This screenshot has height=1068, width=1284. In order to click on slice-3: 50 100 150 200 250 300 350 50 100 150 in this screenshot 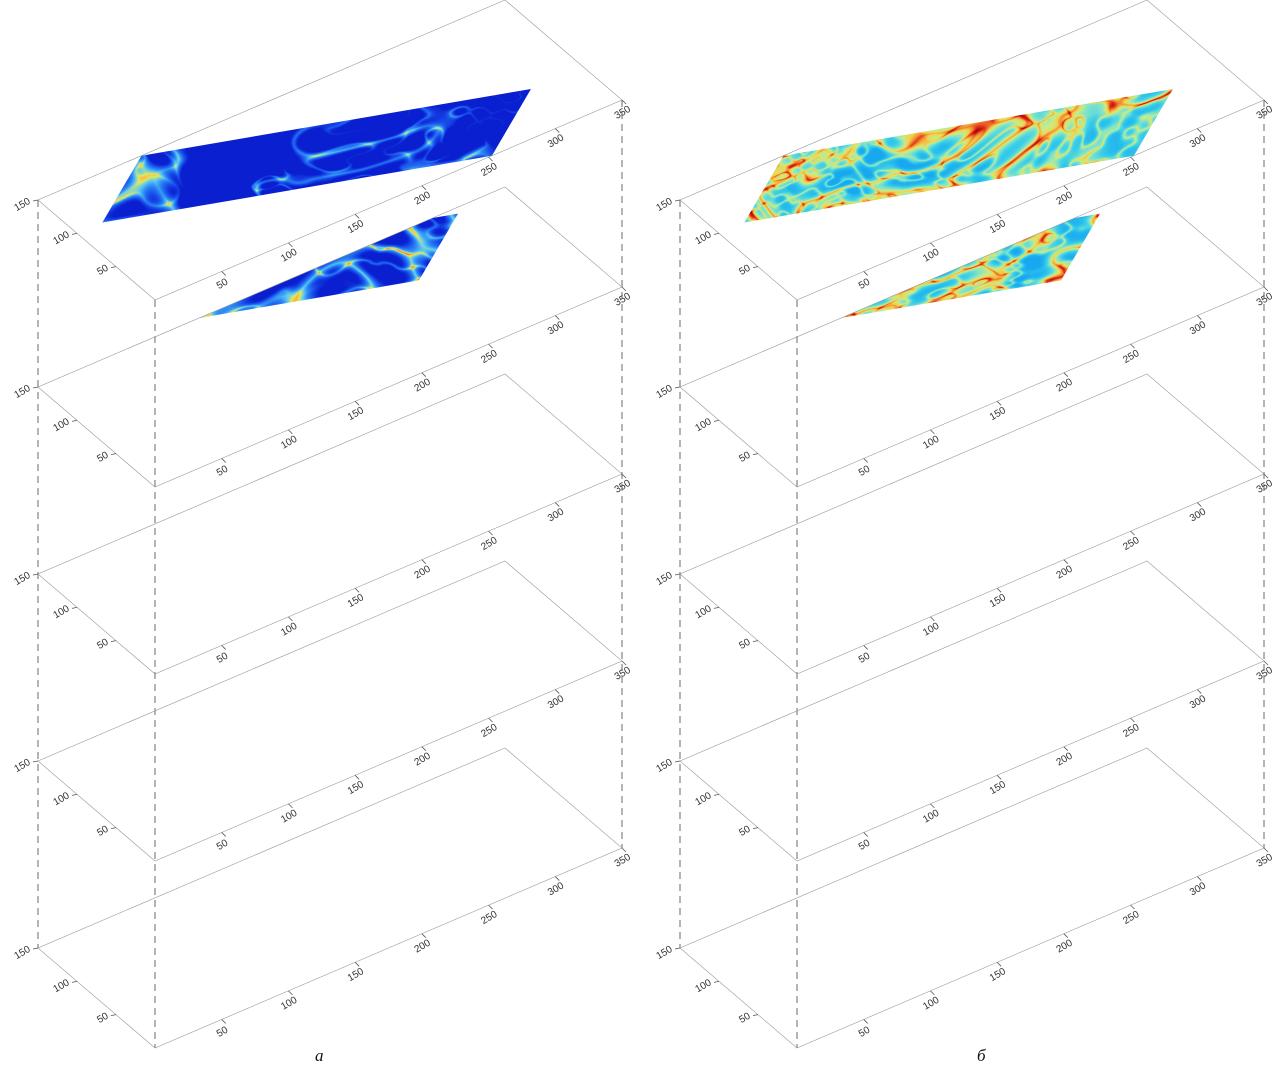, I will do `click(965, 524)`.